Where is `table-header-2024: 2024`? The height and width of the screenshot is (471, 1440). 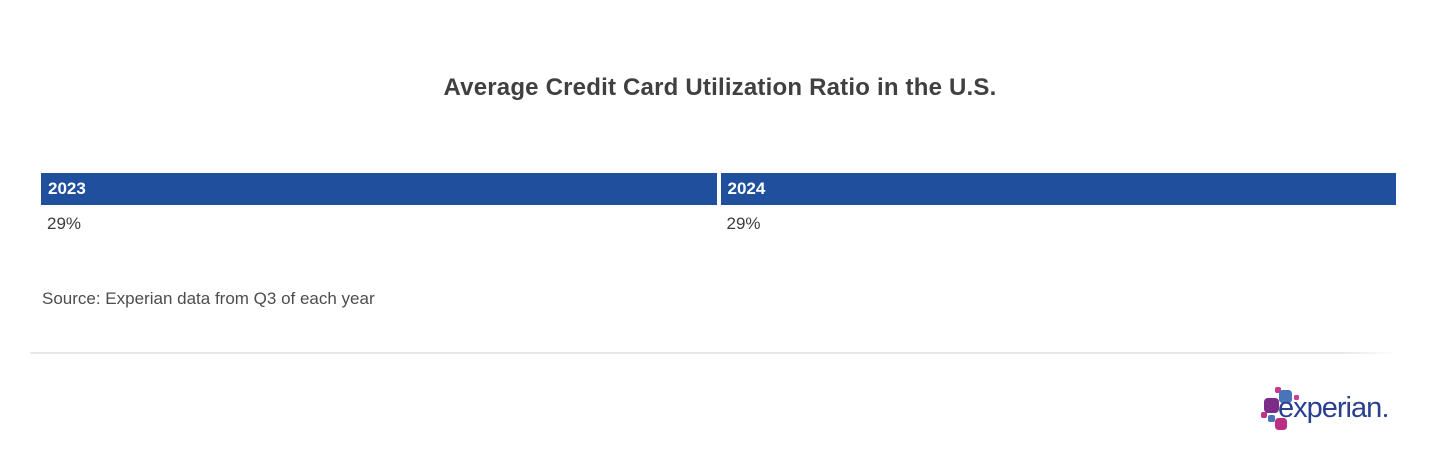 table-header-2024: 2024 is located at coordinates (1058, 189).